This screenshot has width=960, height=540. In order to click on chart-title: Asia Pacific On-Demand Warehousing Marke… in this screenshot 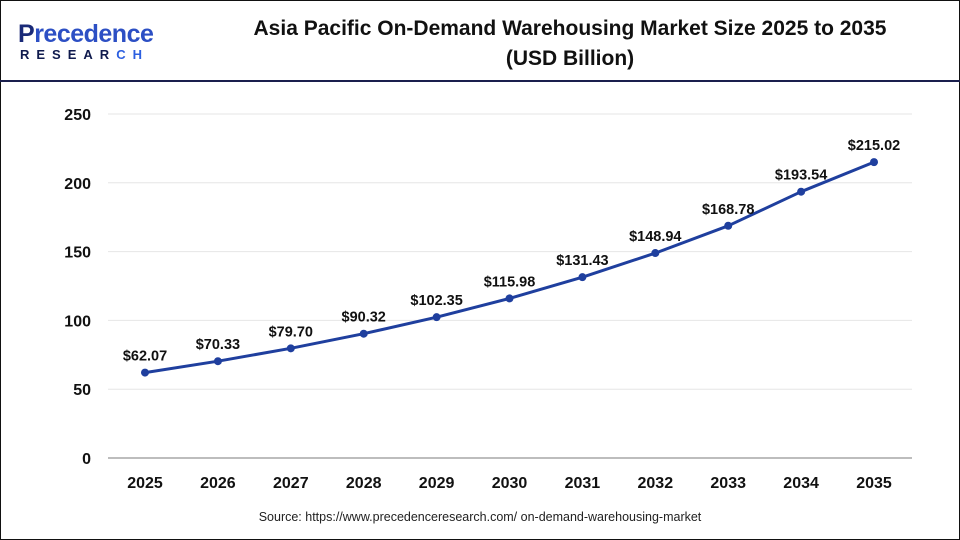, I will do `click(570, 44)`.